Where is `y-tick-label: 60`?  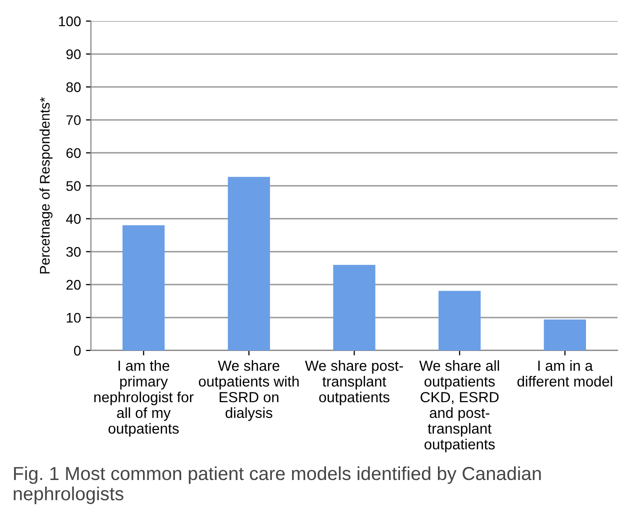
y-tick-label: 60 is located at coordinates (73, 153).